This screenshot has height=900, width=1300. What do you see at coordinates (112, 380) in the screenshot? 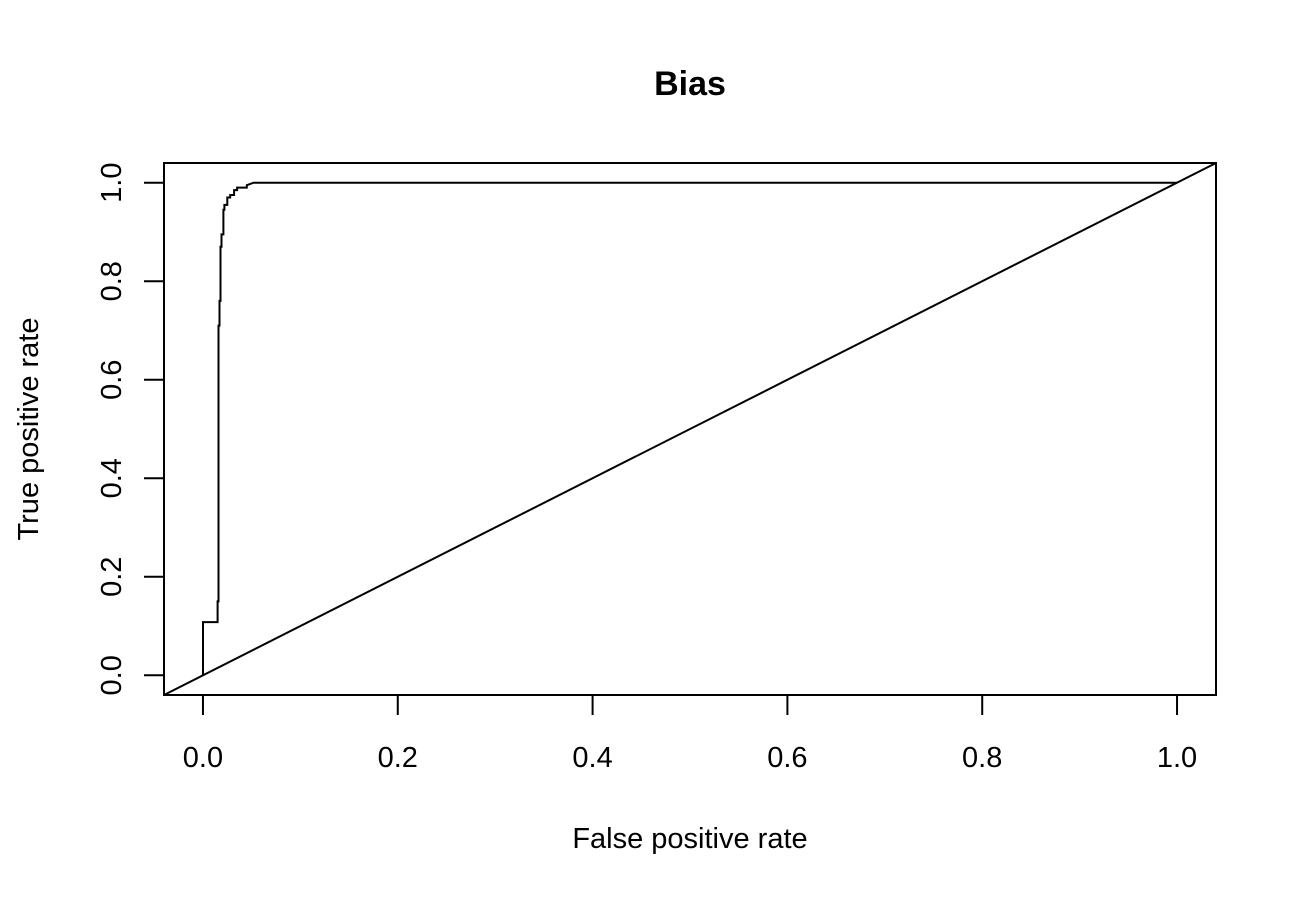
I see `y-tick-label: 0.6` at bounding box center [112, 380].